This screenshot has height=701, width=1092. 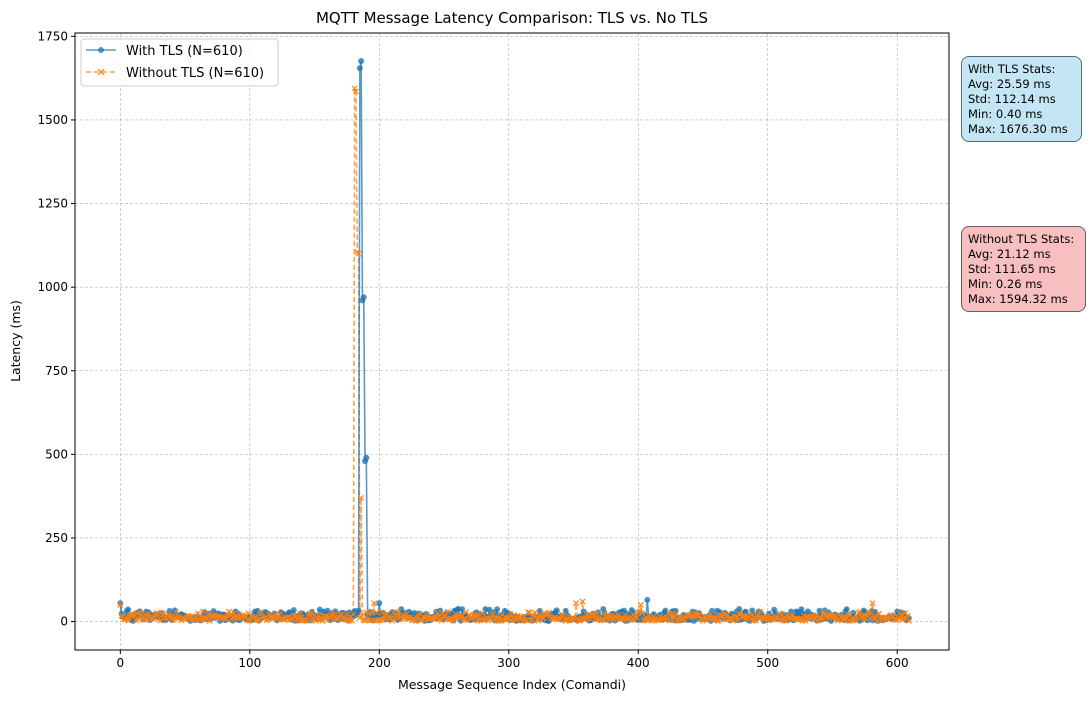 I want to click on legend: With TLS (N=610) Without TLS (N=610), so click(x=179, y=62).